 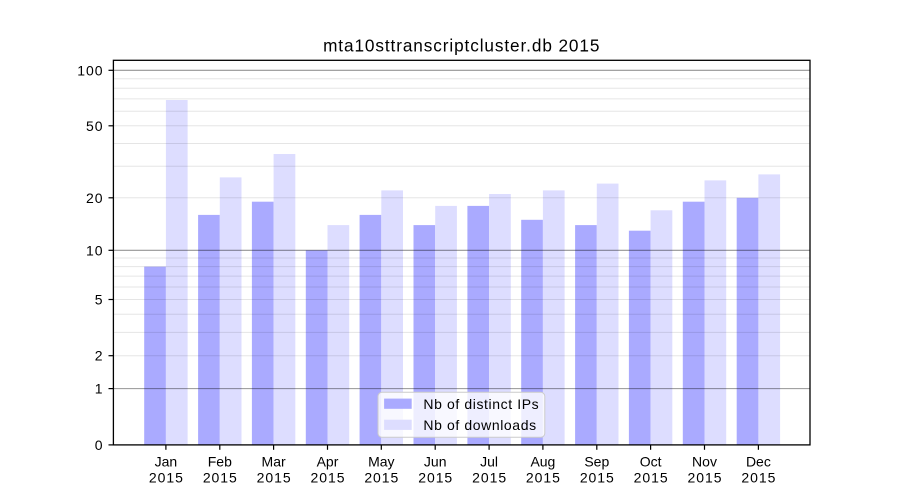 What do you see at coordinates (596, 461) in the screenshot?
I see `svg-text: Sep` at bounding box center [596, 461].